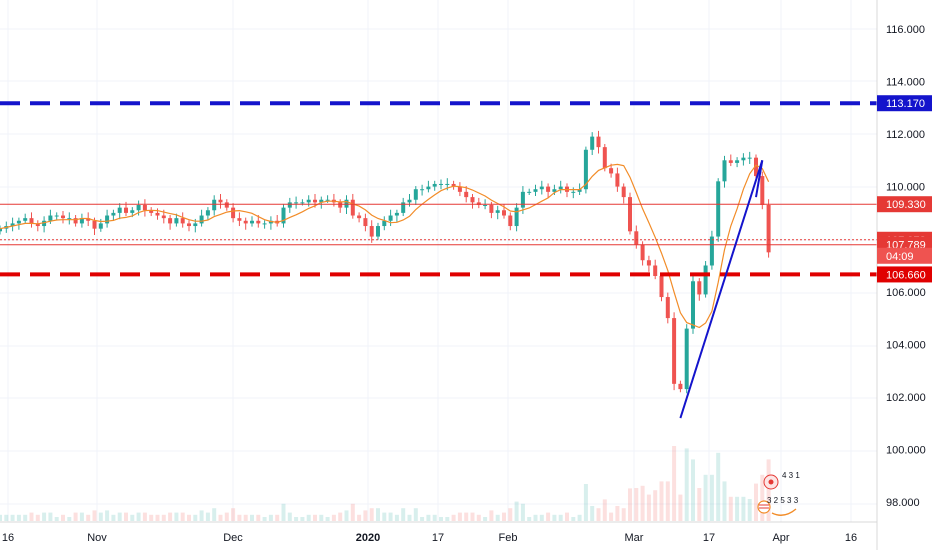  I want to click on time-tick-label: 2020, so click(368, 538).